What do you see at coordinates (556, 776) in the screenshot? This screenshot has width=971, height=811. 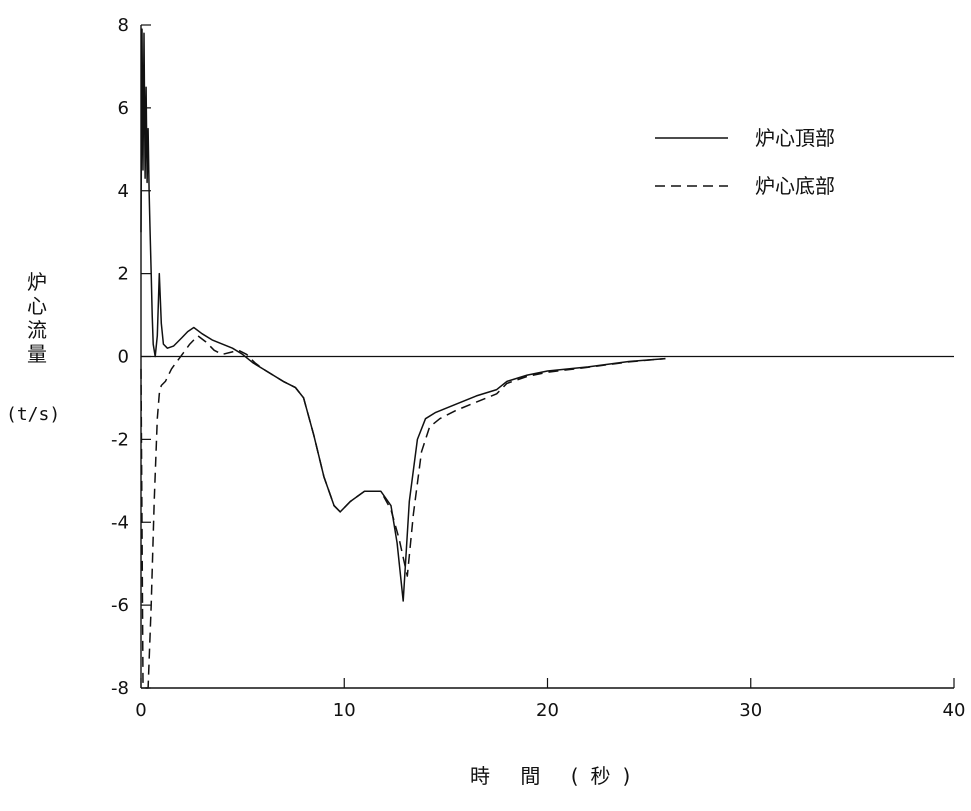 I see `x-axis-label: 時 間 (秒)` at bounding box center [556, 776].